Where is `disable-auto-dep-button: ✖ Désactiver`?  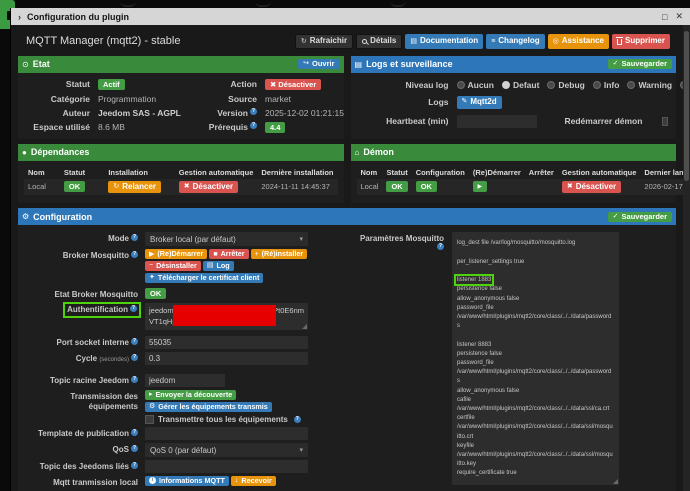
disable-auto-dep-button: ✖ Désactiver is located at coordinates (208, 187).